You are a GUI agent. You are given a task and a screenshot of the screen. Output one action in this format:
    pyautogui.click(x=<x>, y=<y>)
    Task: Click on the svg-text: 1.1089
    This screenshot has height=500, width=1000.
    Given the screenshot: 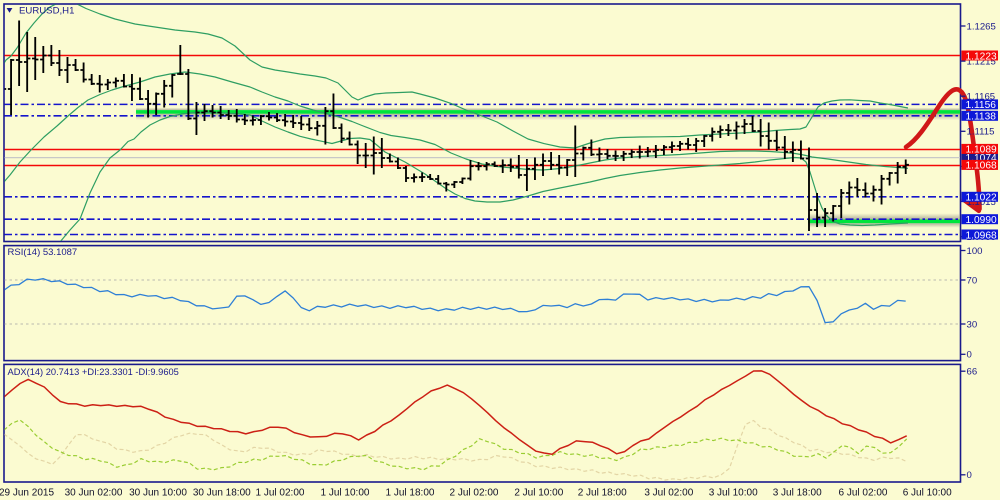 What is the action you would take?
    pyautogui.click(x=981, y=150)
    